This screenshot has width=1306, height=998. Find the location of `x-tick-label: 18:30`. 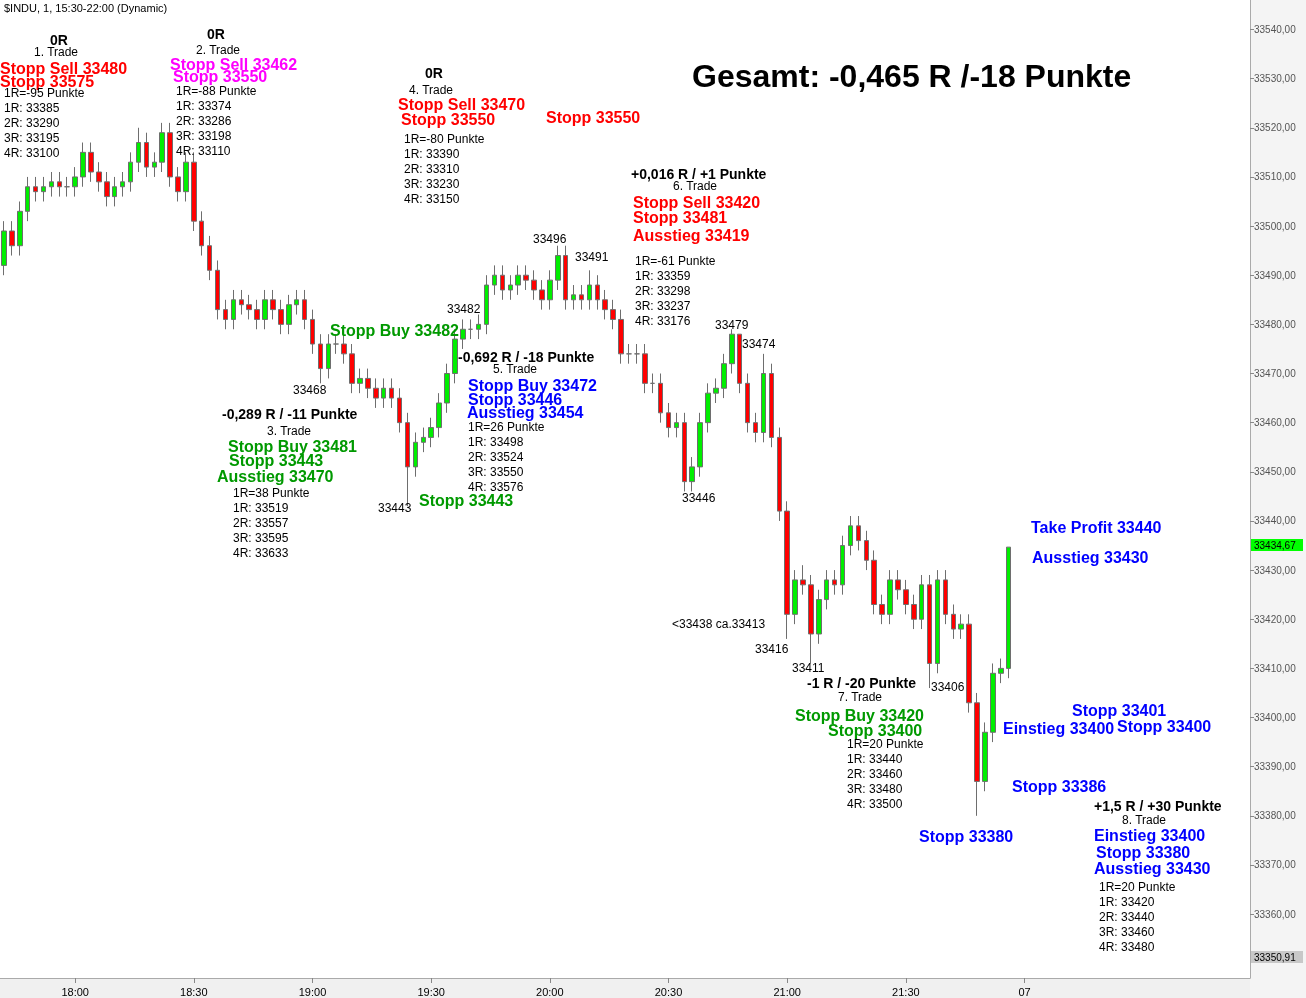

x-tick-label: 18:30 is located at coordinates (194, 991).